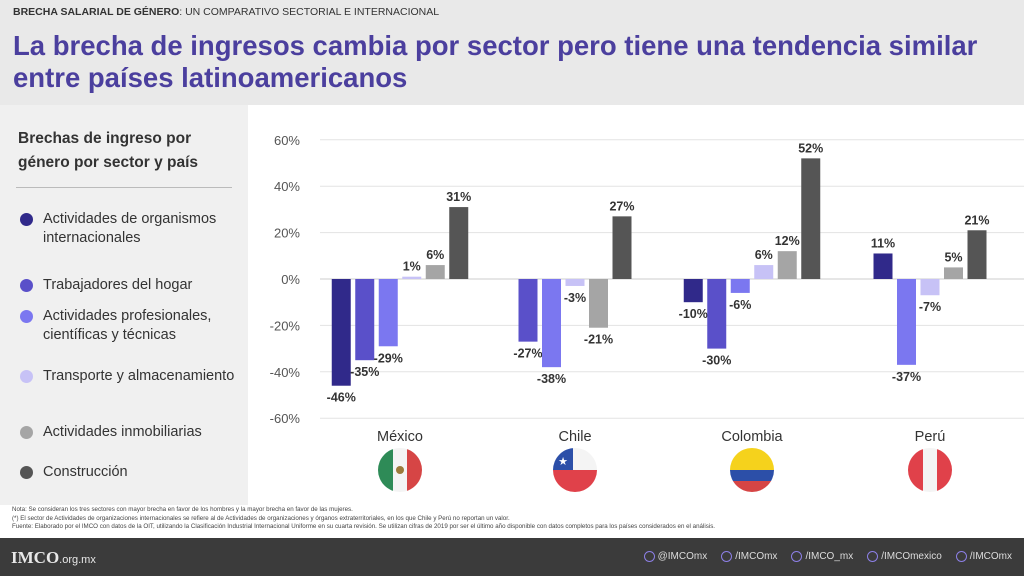 The height and width of the screenshot is (576, 1024). Describe the element at coordinates (930, 437) in the screenshot. I see `x-tick-label: Perú` at that location.